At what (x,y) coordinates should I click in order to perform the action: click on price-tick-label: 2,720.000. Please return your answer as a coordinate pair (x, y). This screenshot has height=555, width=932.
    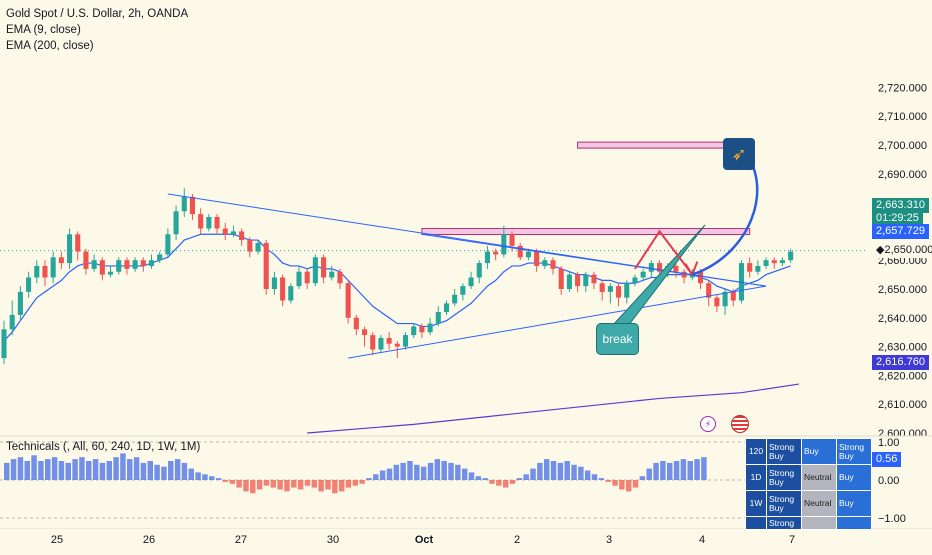
    Looking at the image, I should click on (902, 88).